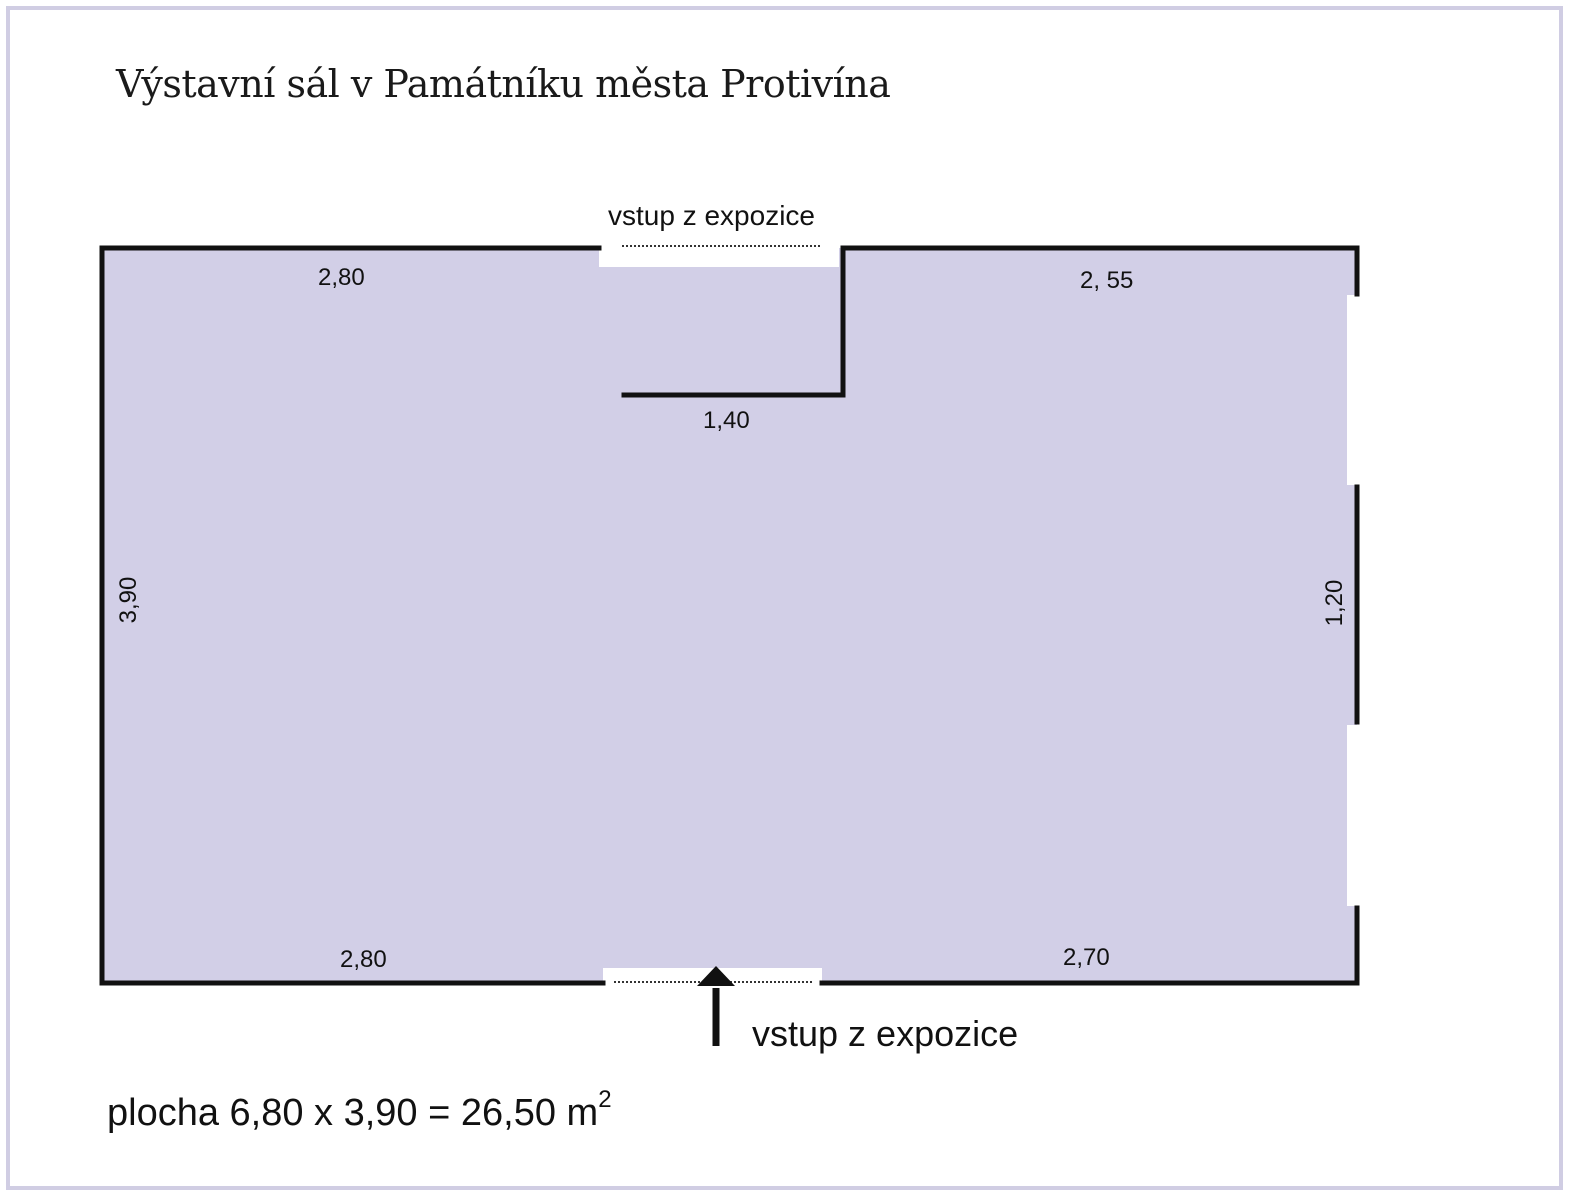  I want to click on bottom-entrance-label: vstup z expozice, so click(885, 1033).